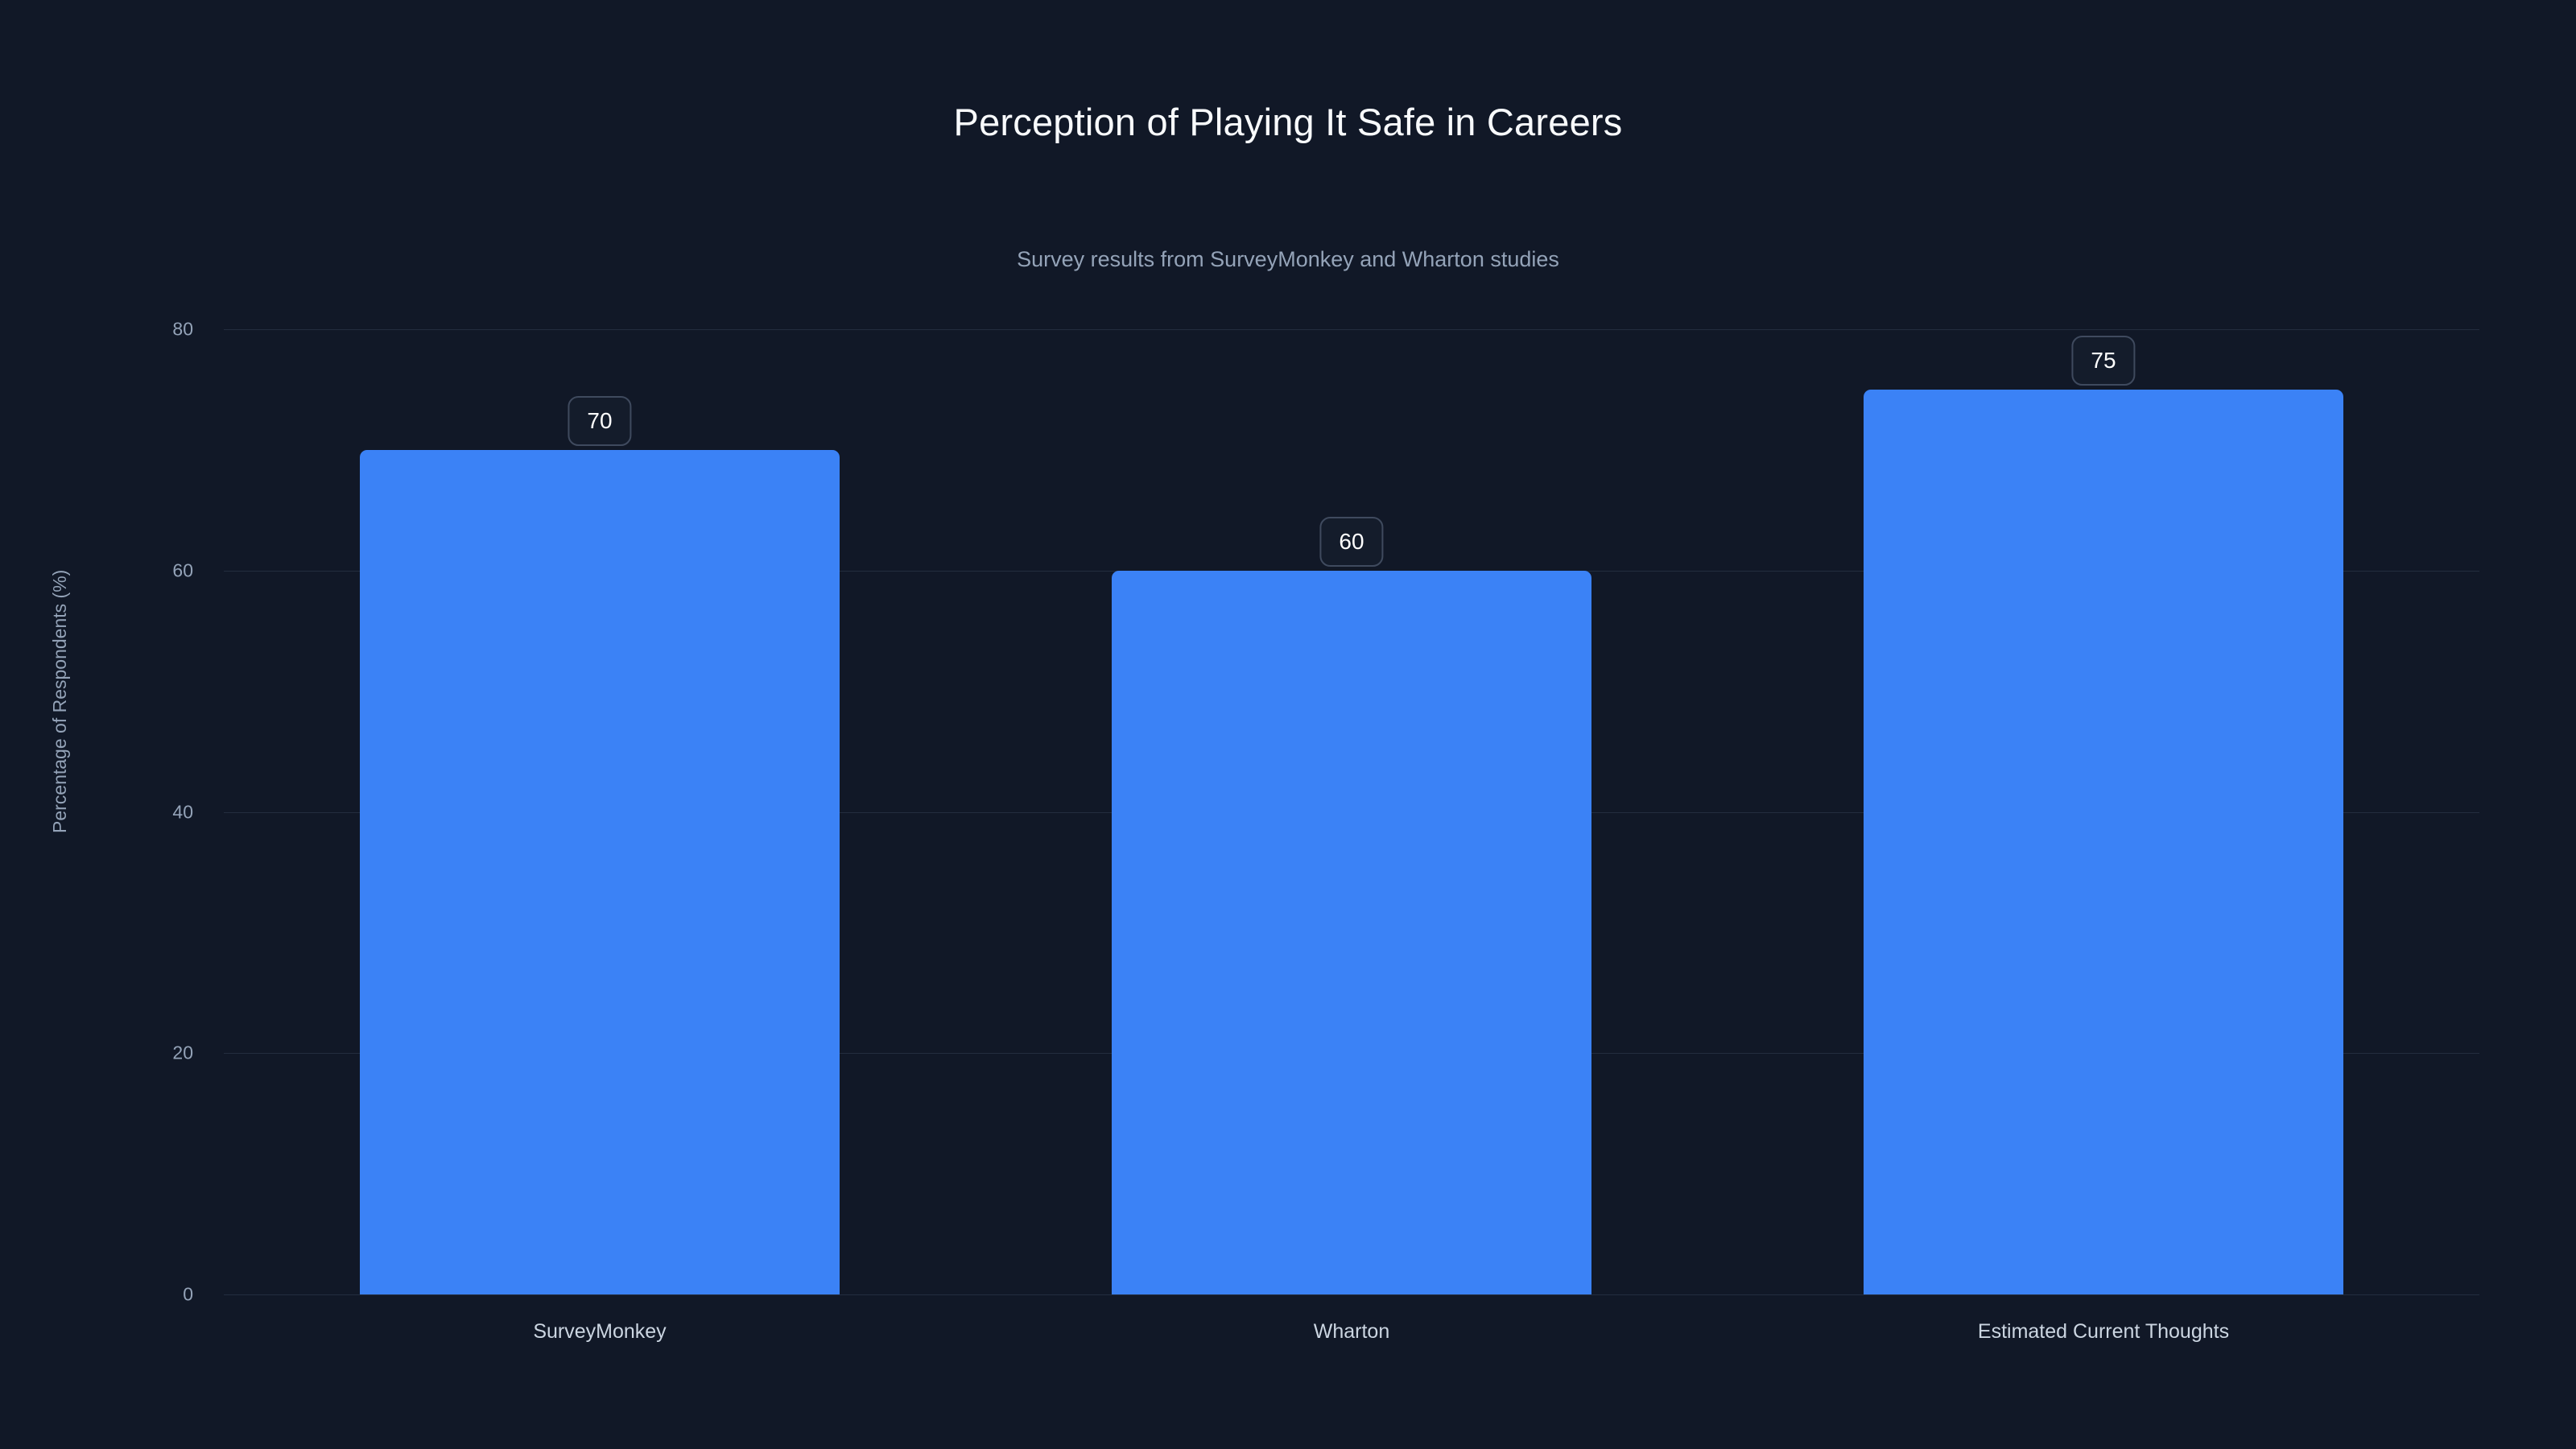 The image size is (2576, 1449). I want to click on y-axis-tick-label: 0, so click(188, 1294).